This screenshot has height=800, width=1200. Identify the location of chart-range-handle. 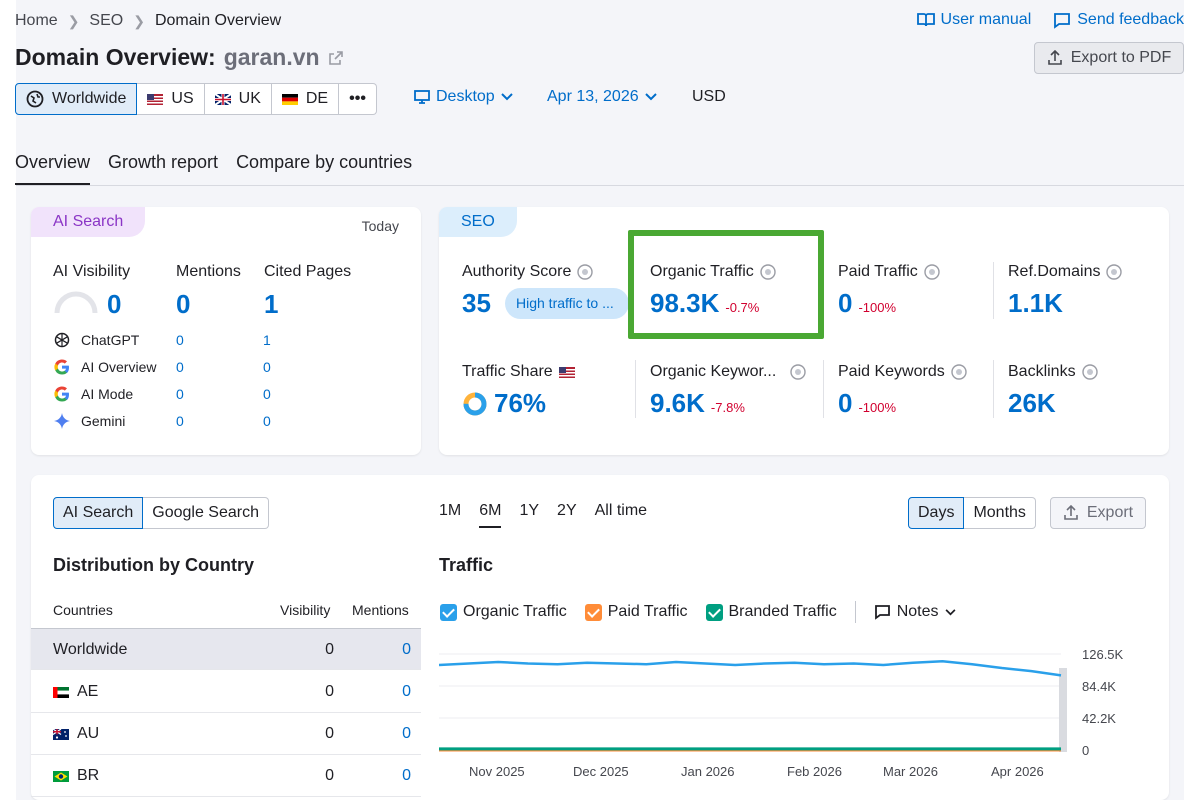
(1063, 710).